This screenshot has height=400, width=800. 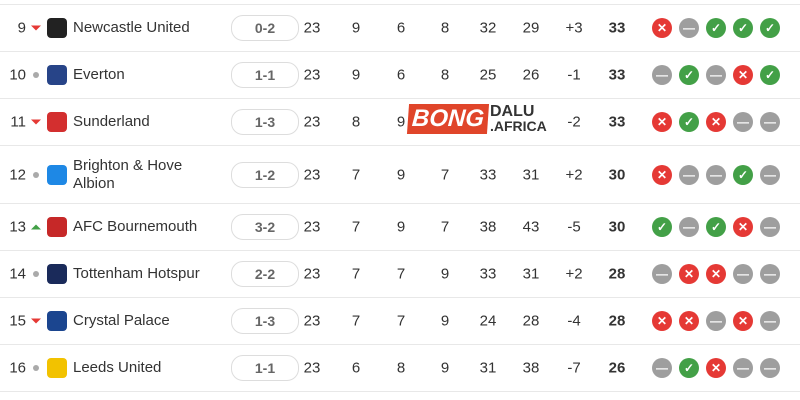 I want to click on table-row: 16 Leeds United 1-1 23 6 8 9 31 38 -7 26 — ✓ ✕ — —, so click(x=400, y=368).